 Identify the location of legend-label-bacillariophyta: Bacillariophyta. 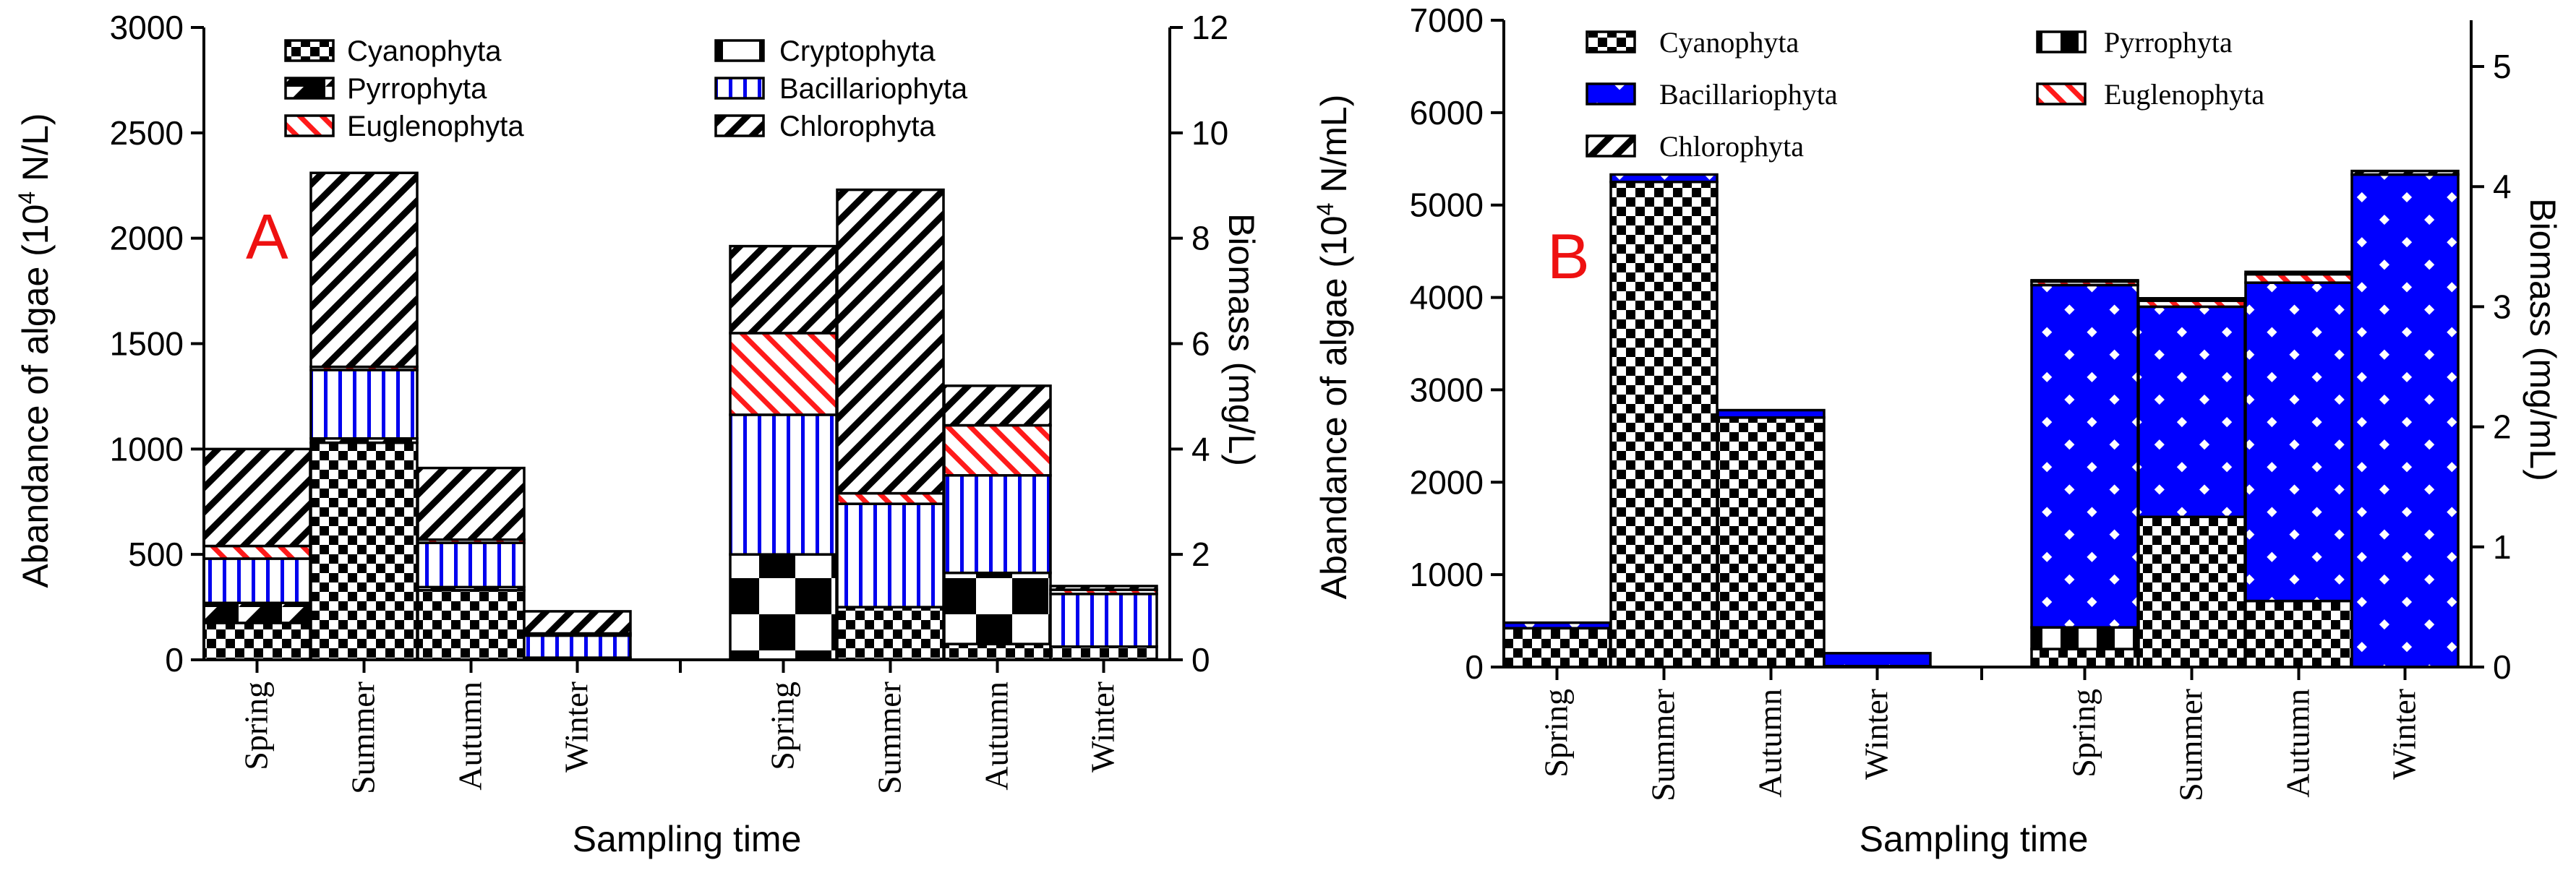
(874, 89).